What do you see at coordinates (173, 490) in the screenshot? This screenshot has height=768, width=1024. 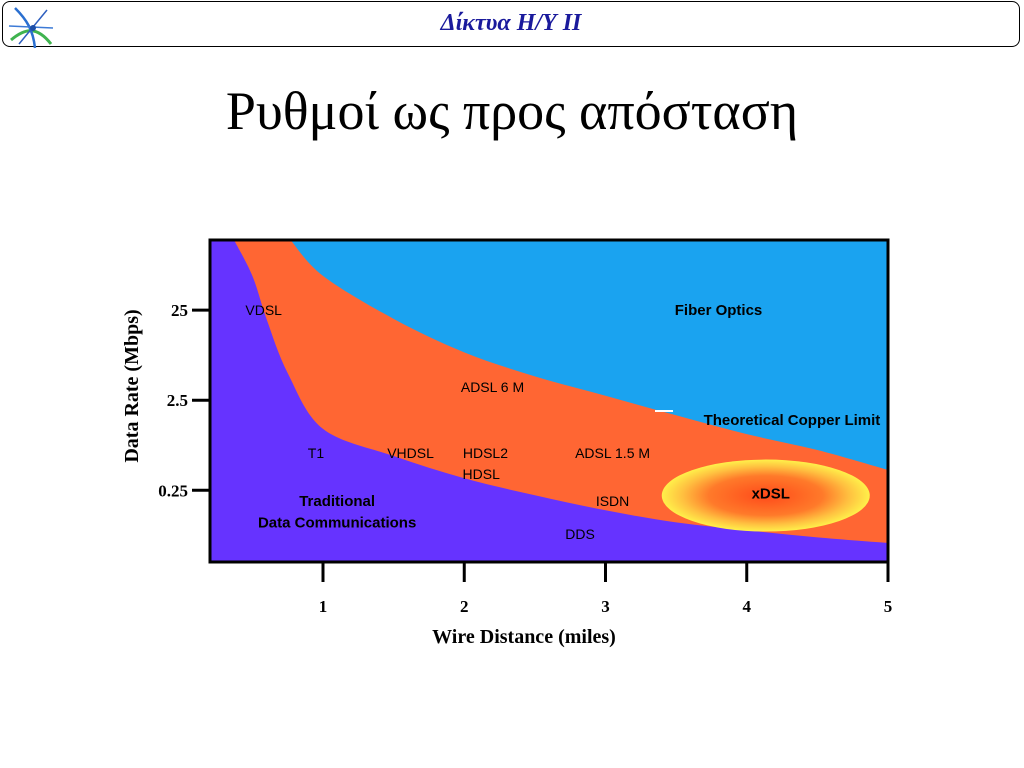 I see `y-tick-label: 0.25` at bounding box center [173, 490].